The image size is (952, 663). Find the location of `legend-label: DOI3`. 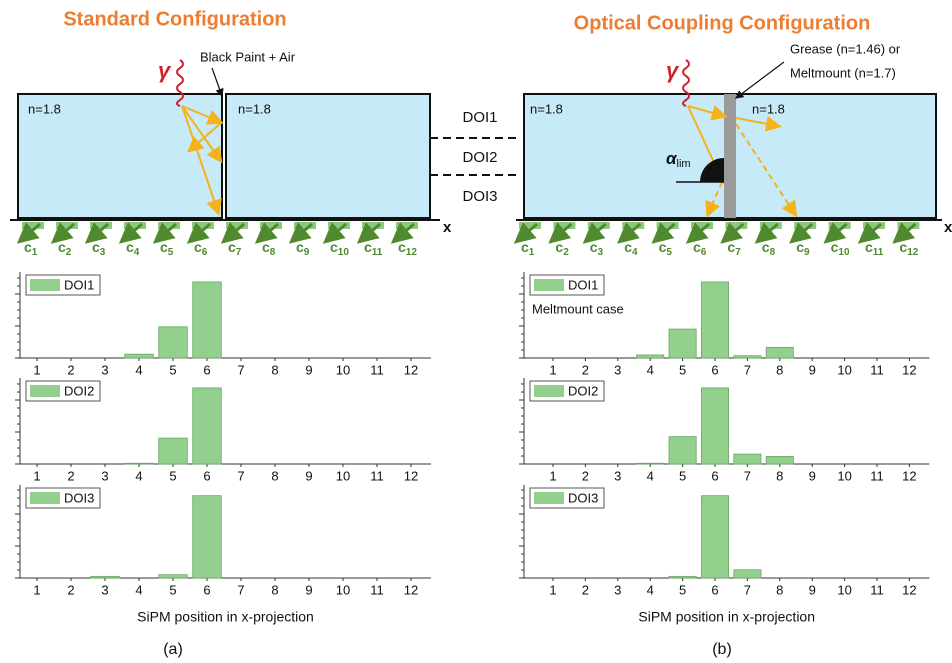

legend-label: DOI3 is located at coordinates (583, 497).